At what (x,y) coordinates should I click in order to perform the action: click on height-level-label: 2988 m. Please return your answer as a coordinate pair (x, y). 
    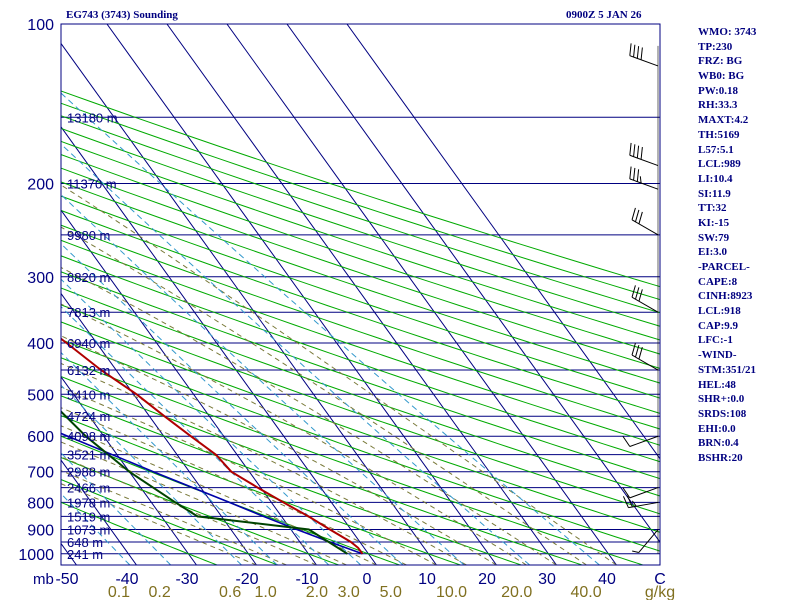
    Looking at the image, I should click on (88, 472).